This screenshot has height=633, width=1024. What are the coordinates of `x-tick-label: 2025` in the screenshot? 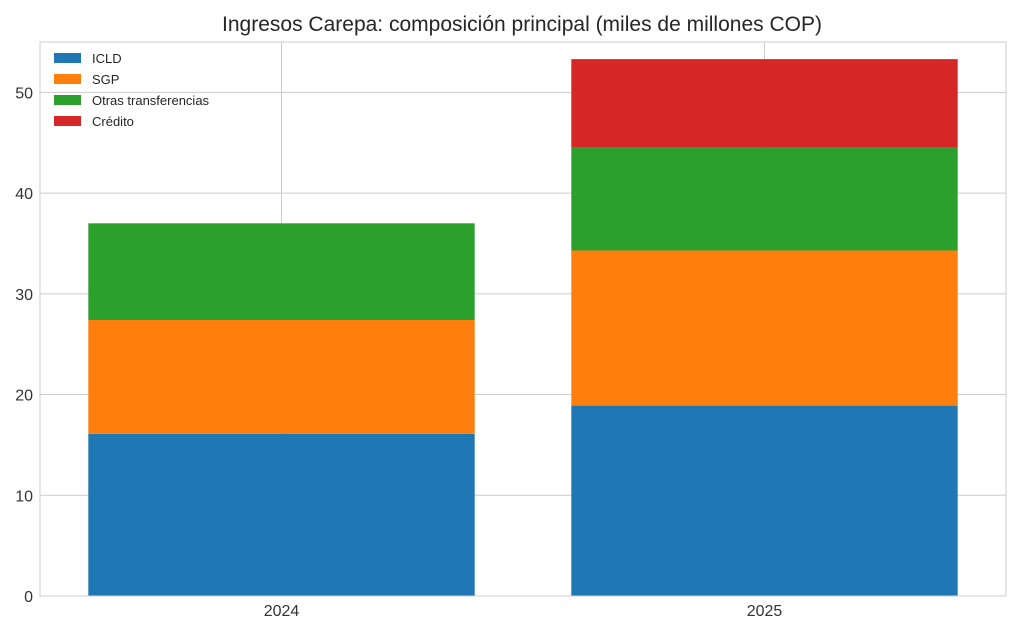 It's located at (765, 611).